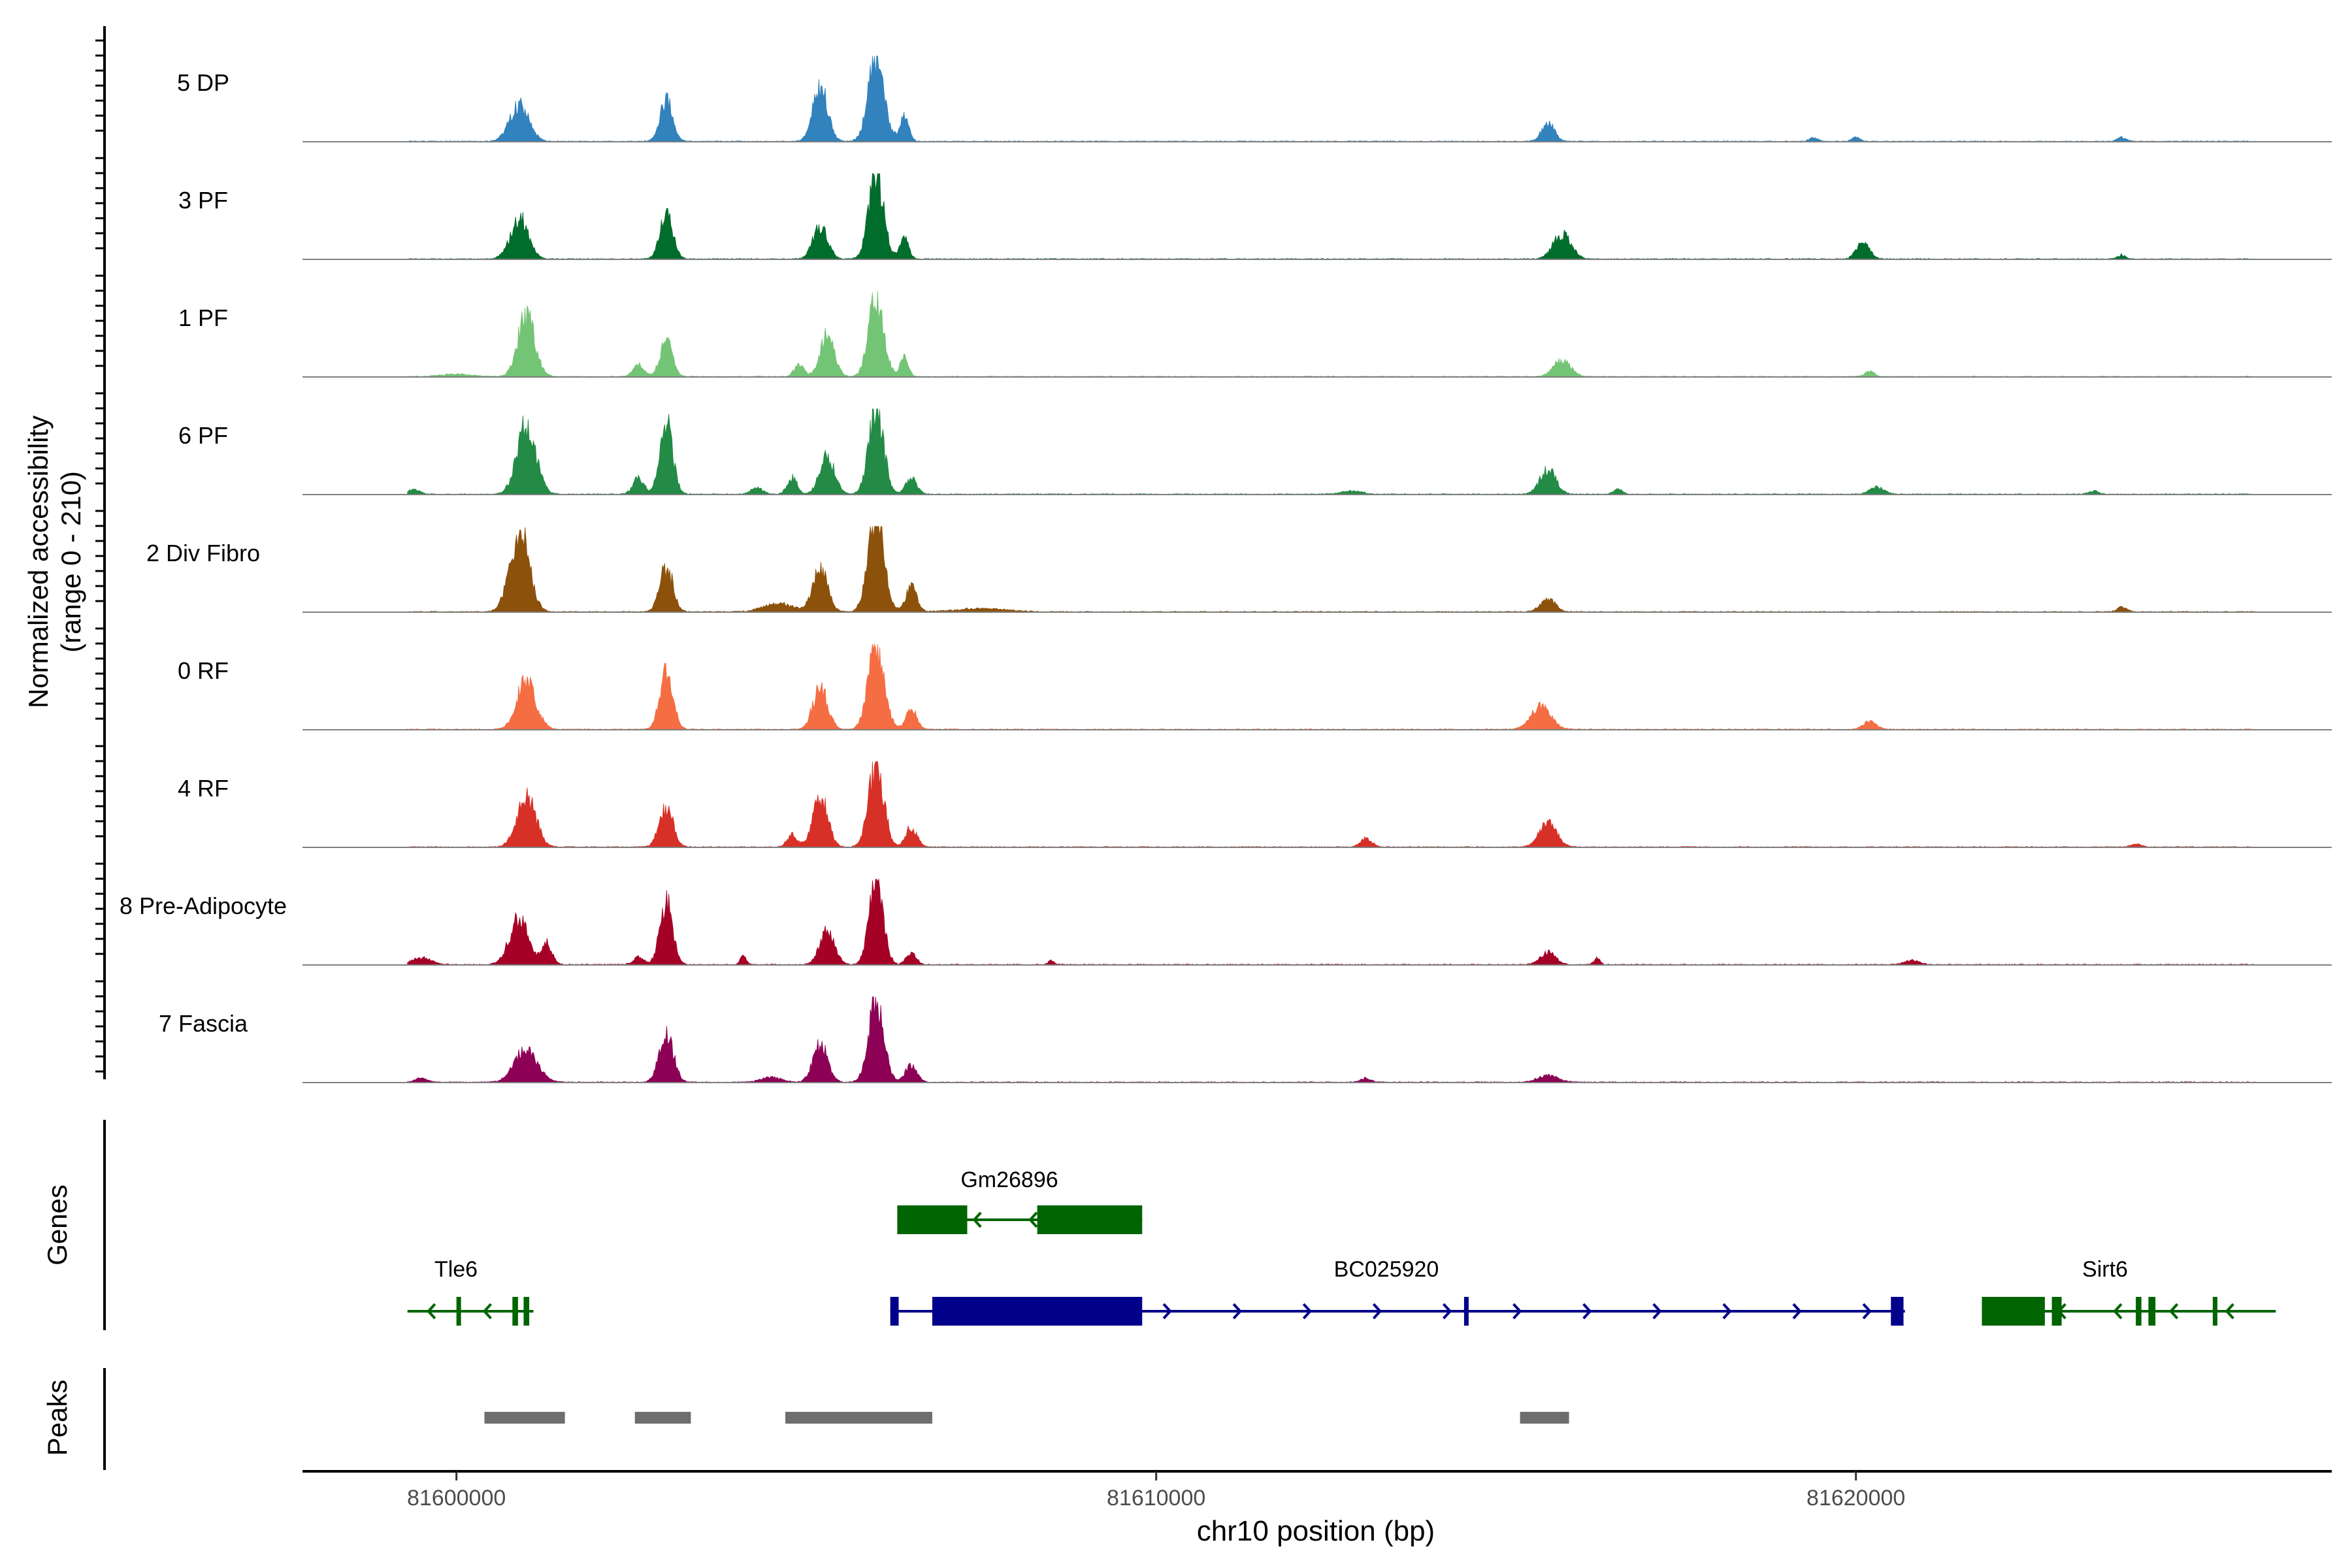  I want to click on gene-name-label: BC025920, so click(1386, 1269).